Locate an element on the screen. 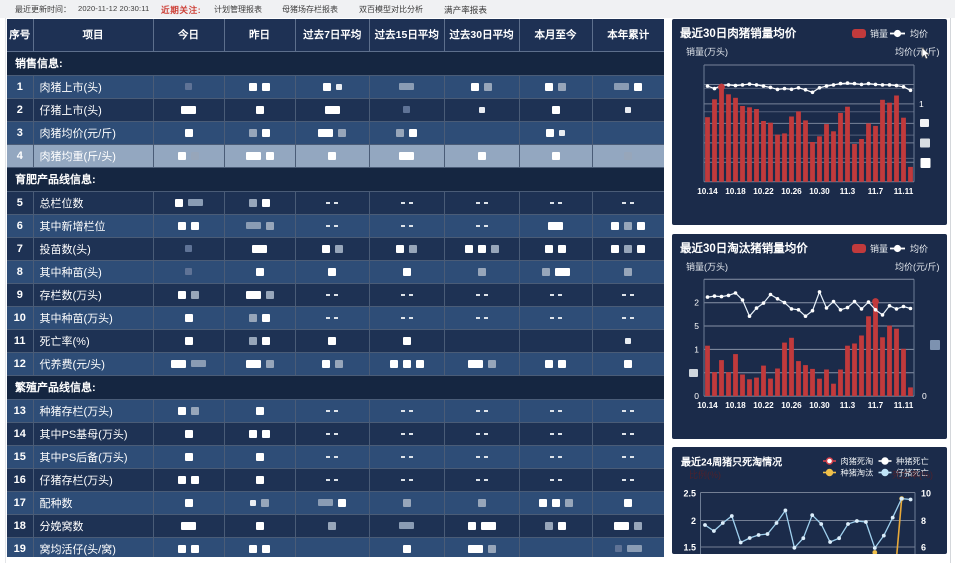 The width and height of the screenshot is (955, 563). svg-text: 最近30日肉猪销量均价 is located at coordinates (738, 33).